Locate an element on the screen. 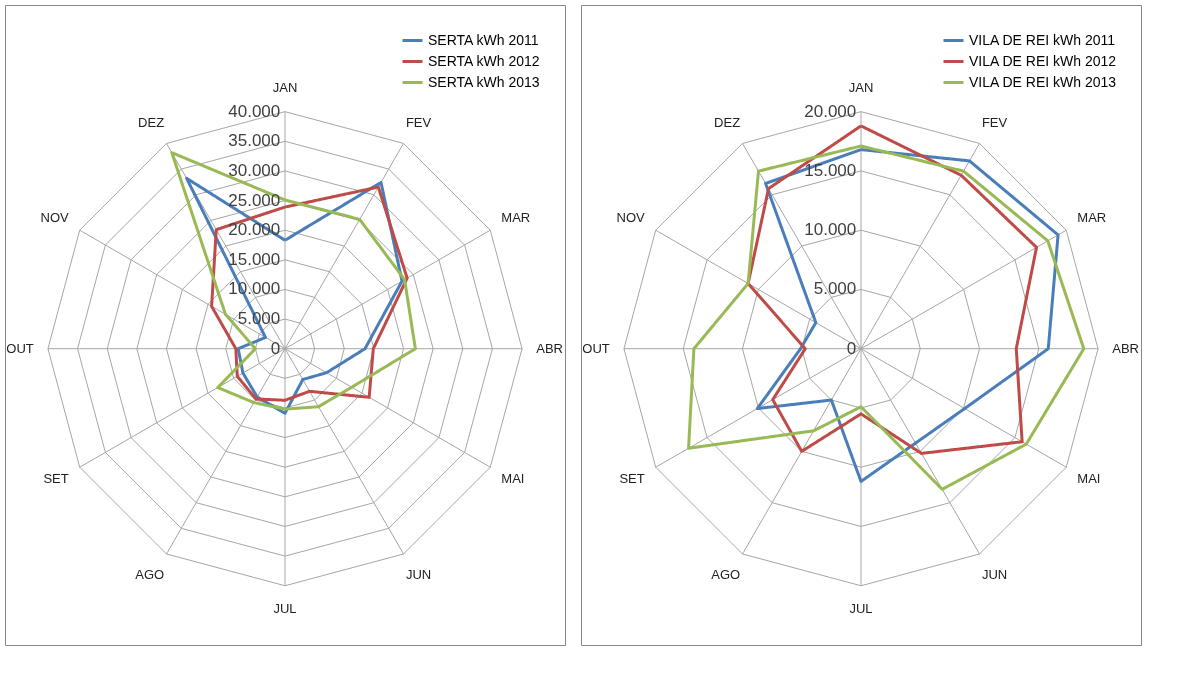 Image resolution: width=1184 pixels, height=691 pixels. legend-label: SERTA kWh 2012 is located at coordinates (484, 60).